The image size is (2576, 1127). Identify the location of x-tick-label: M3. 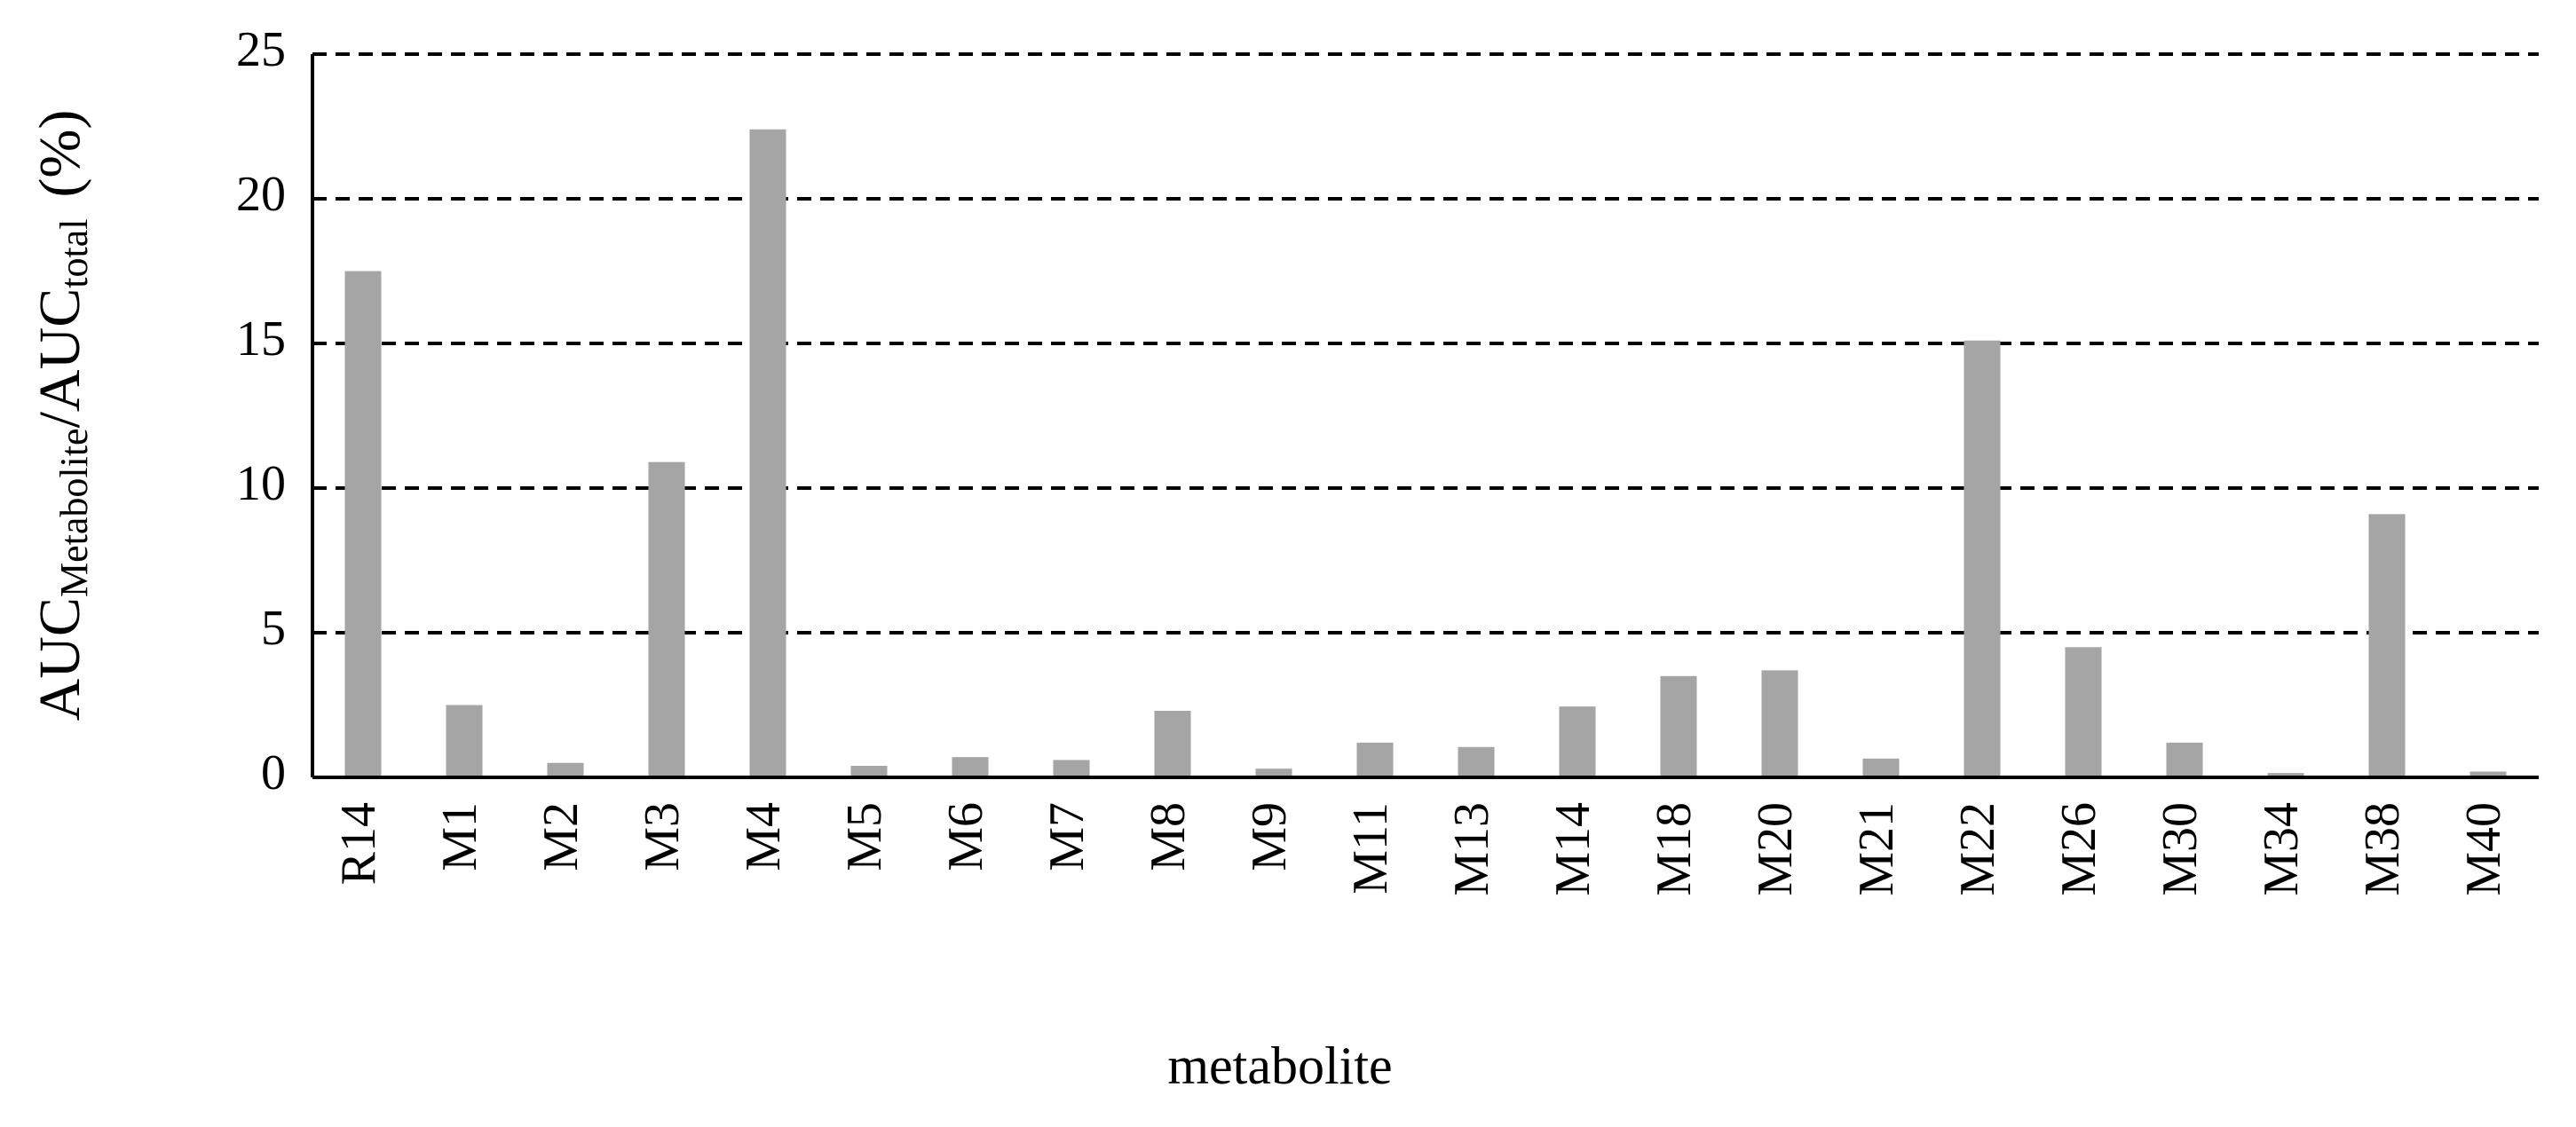
(662, 836).